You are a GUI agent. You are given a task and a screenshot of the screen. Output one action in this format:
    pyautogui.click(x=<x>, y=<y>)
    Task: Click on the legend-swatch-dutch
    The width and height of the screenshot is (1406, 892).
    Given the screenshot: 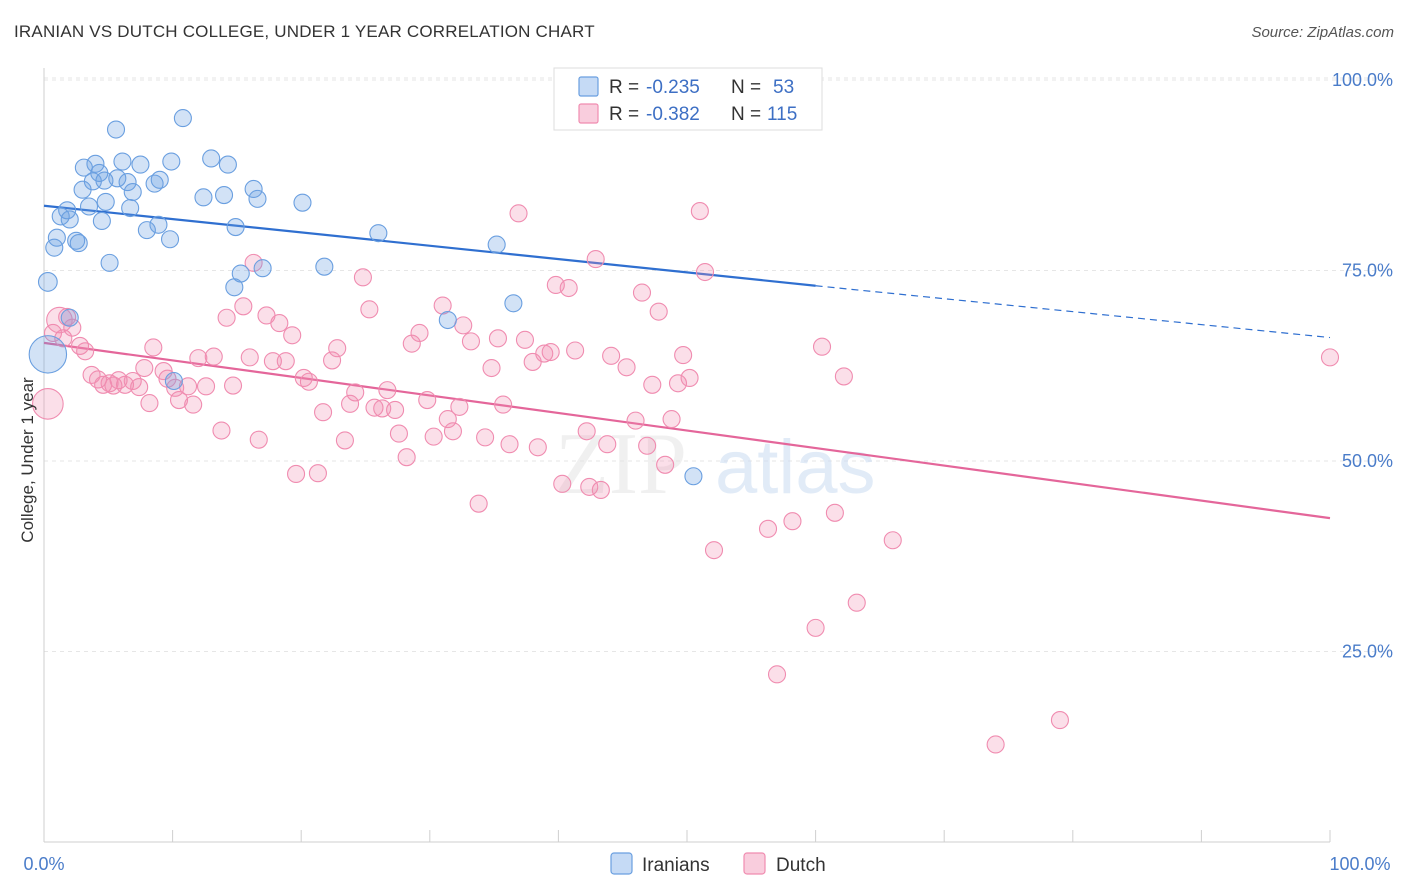 What is the action you would take?
    pyautogui.click(x=588, y=113)
    